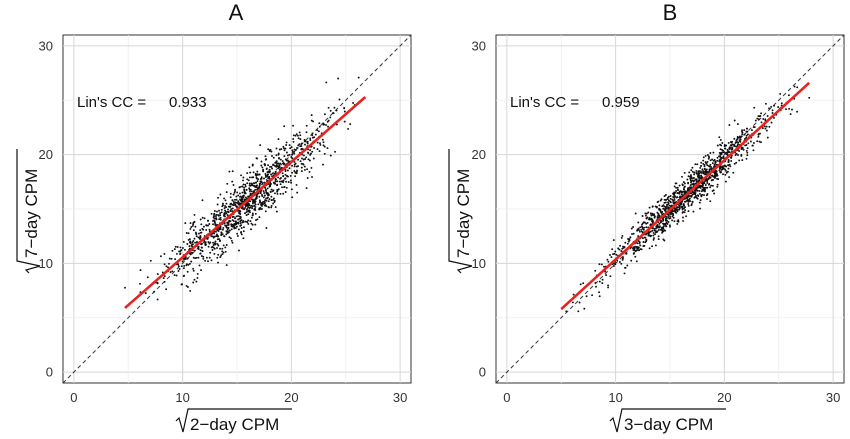 The width and height of the screenshot is (850, 439). I want to click on panel-b-y-ticks: 0 10 20 30, so click(479, 208).